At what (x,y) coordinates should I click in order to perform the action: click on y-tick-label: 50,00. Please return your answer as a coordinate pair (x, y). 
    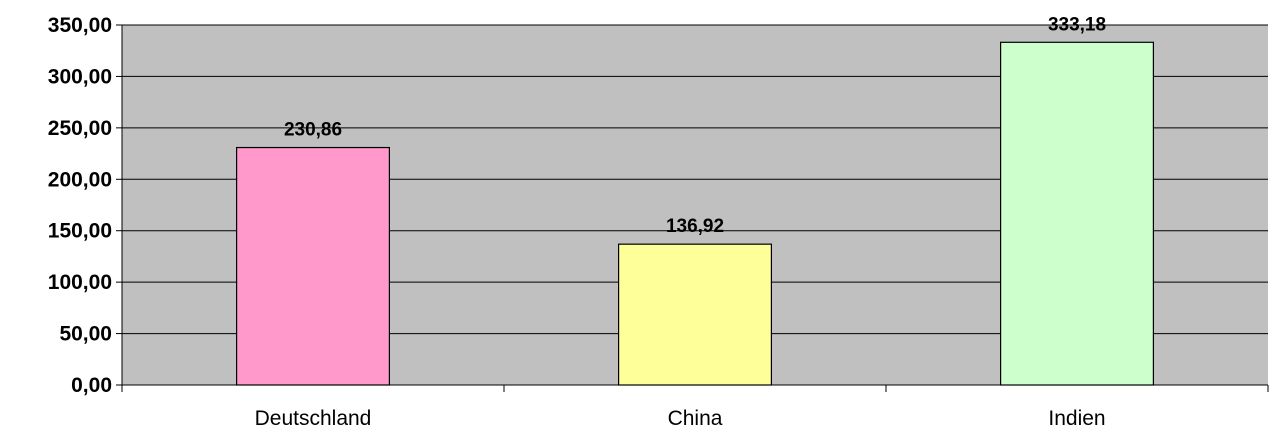
    Looking at the image, I should click on (85, 334).